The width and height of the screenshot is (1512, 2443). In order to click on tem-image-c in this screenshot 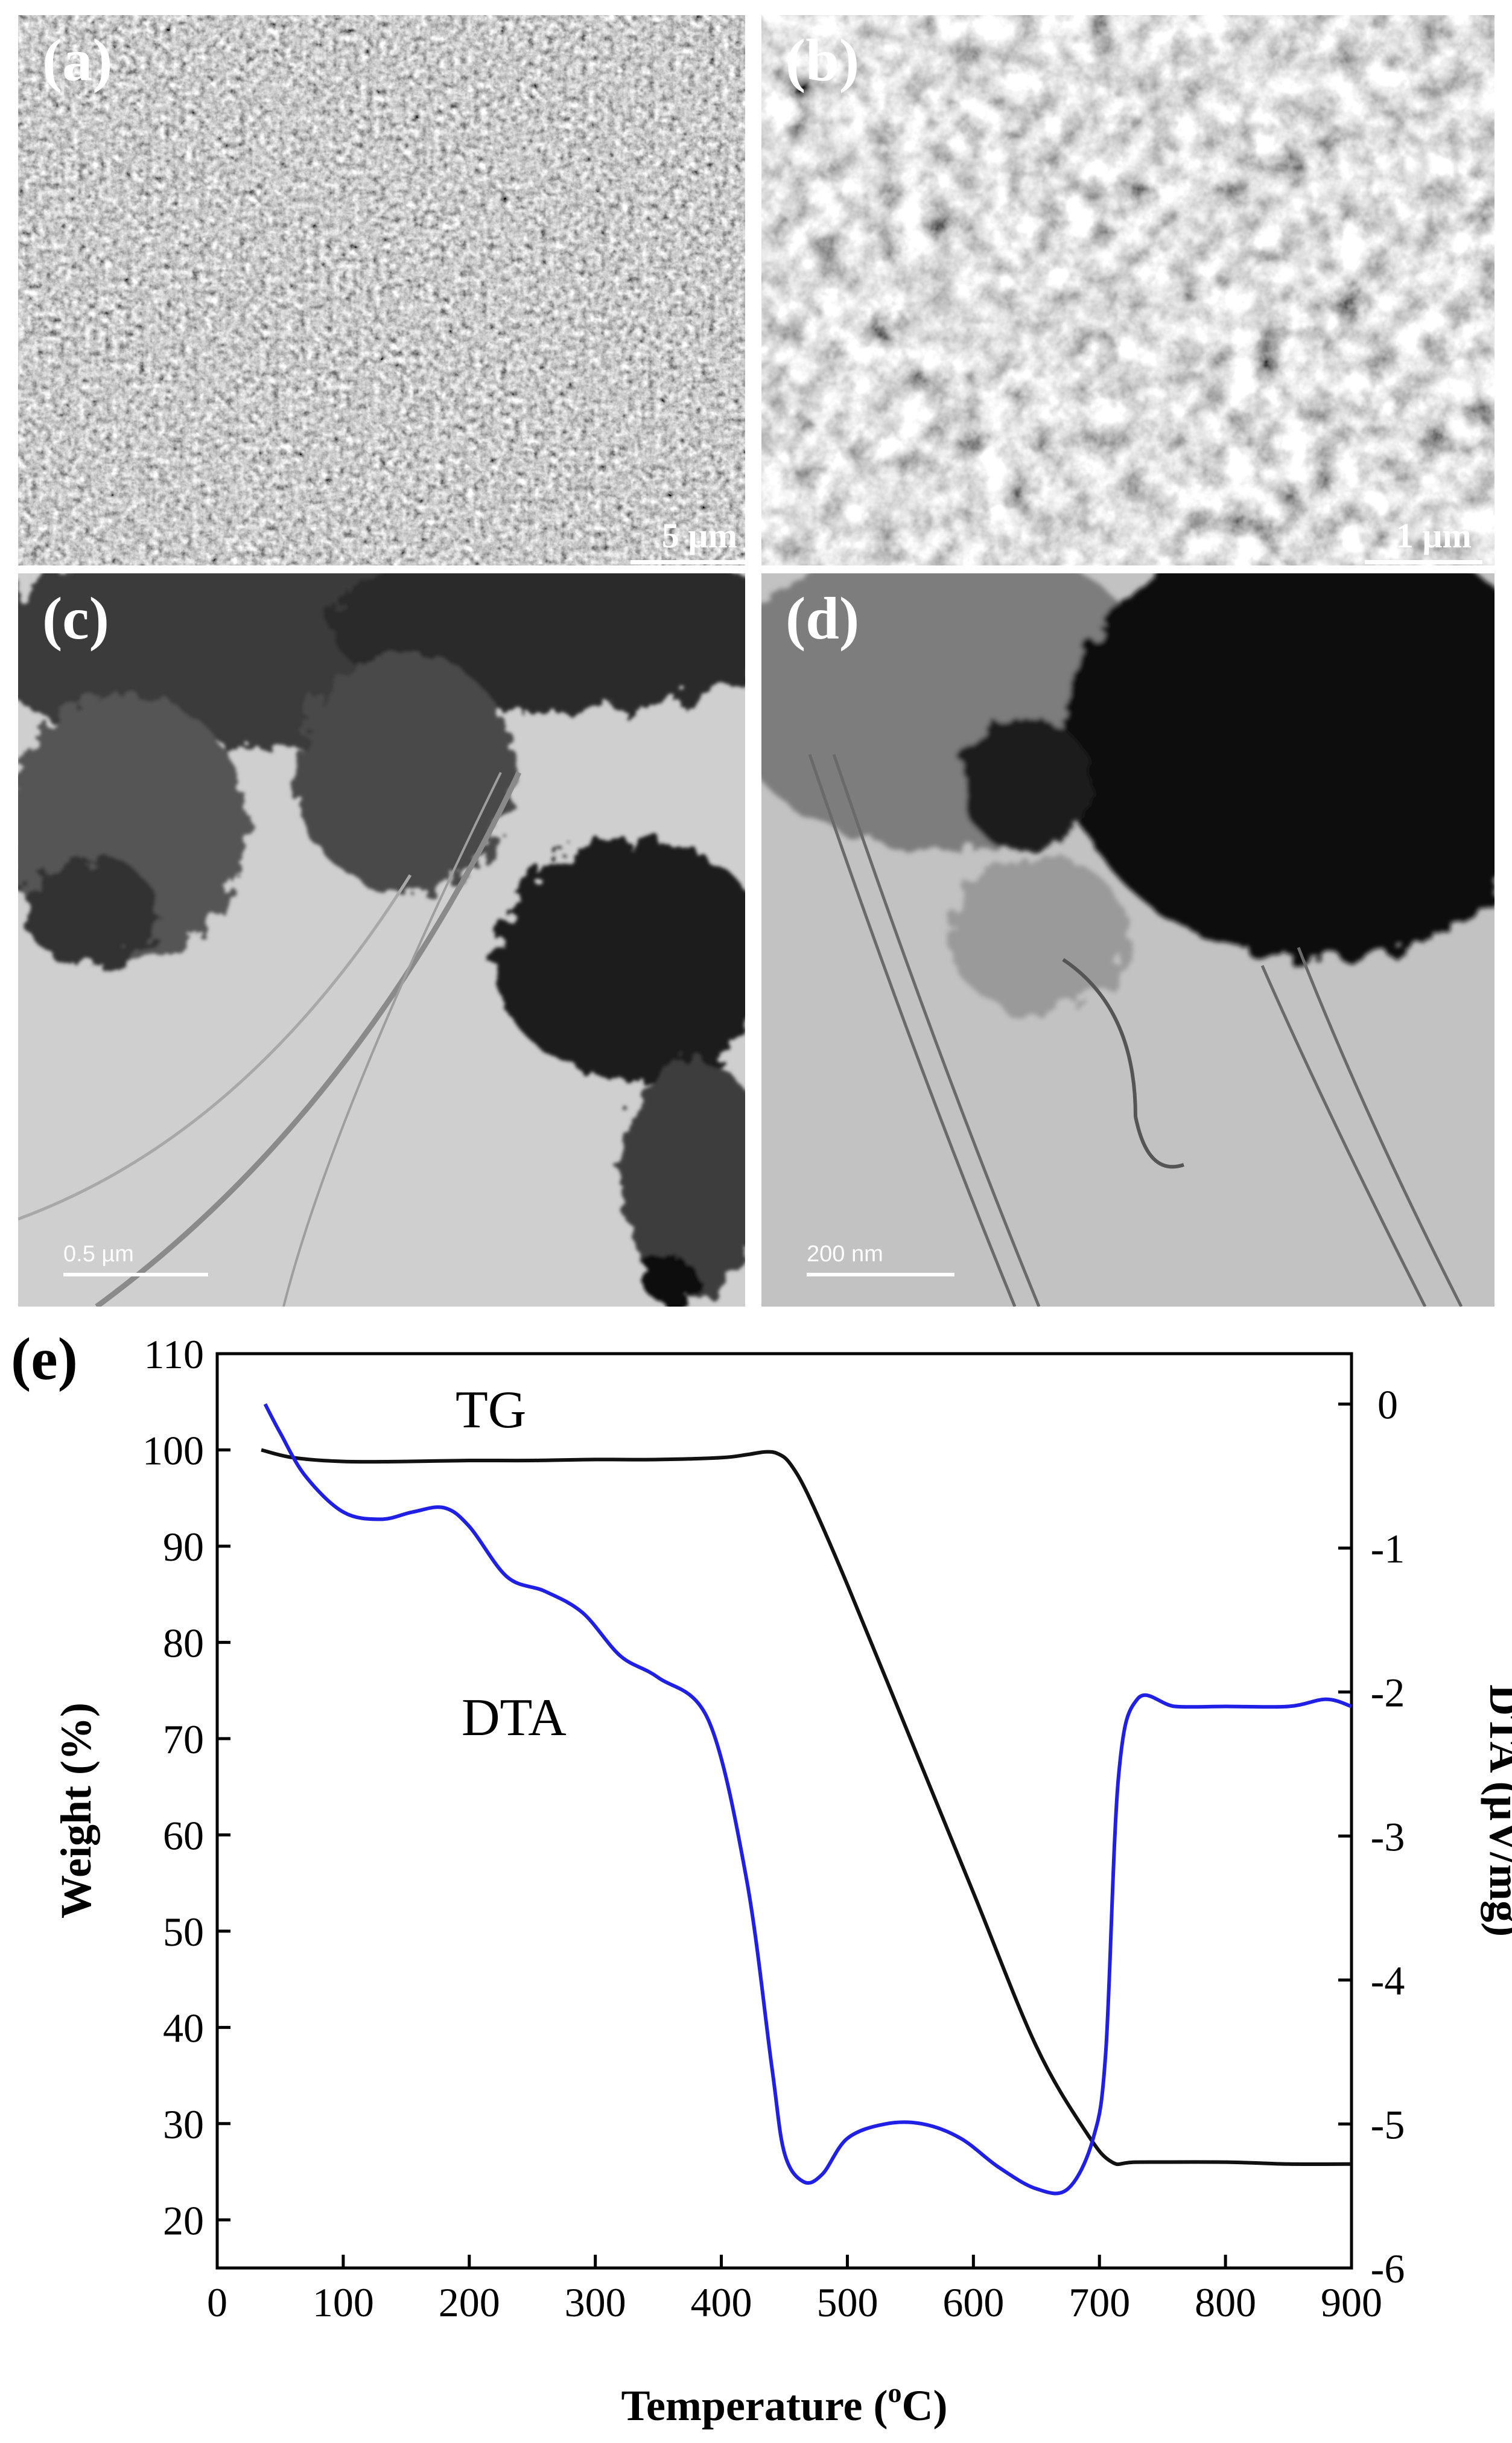, I will do `click(382, 940)`.